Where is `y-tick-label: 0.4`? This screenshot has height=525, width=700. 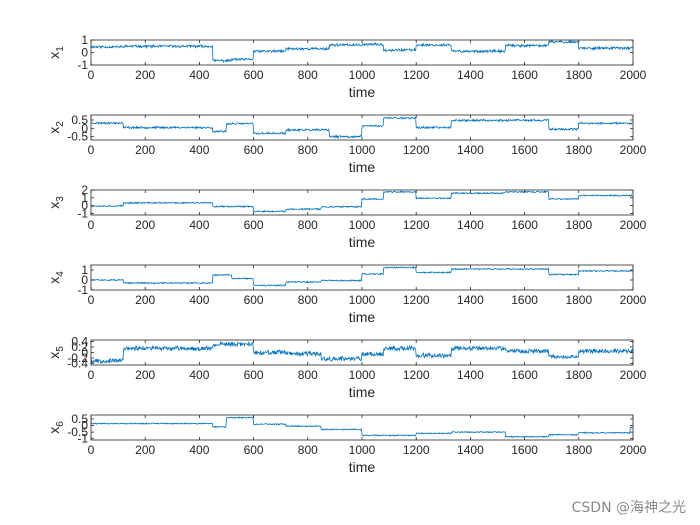 y-tick-label: 0.4 is located at coordinates (79, 341).